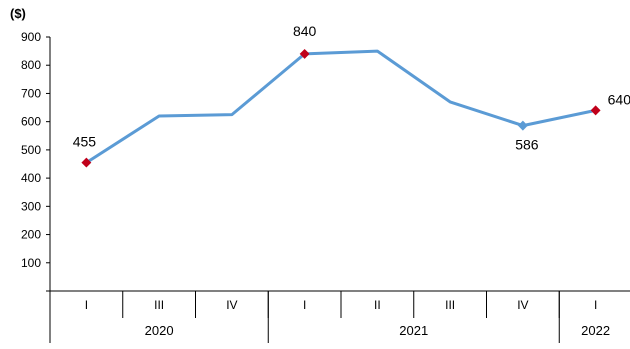 This screenshot has width=630, height=349. Describe the element at coordinates (31, 122) in the screenshot. I see `y-tick-label: 600` at that location.